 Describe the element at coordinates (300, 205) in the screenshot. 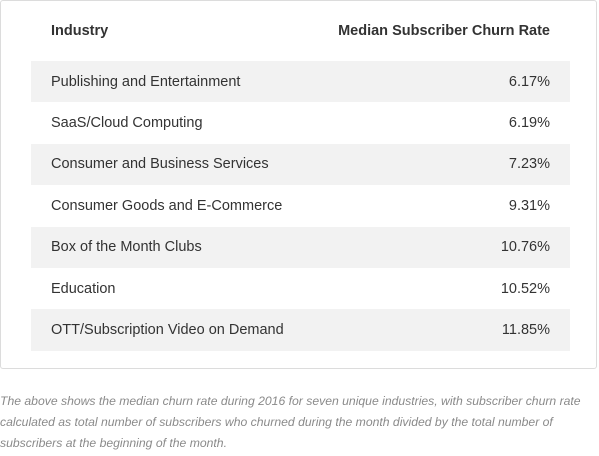

I see `table-row: Consumer Goods and E-Commerce 9.31%` at that location.